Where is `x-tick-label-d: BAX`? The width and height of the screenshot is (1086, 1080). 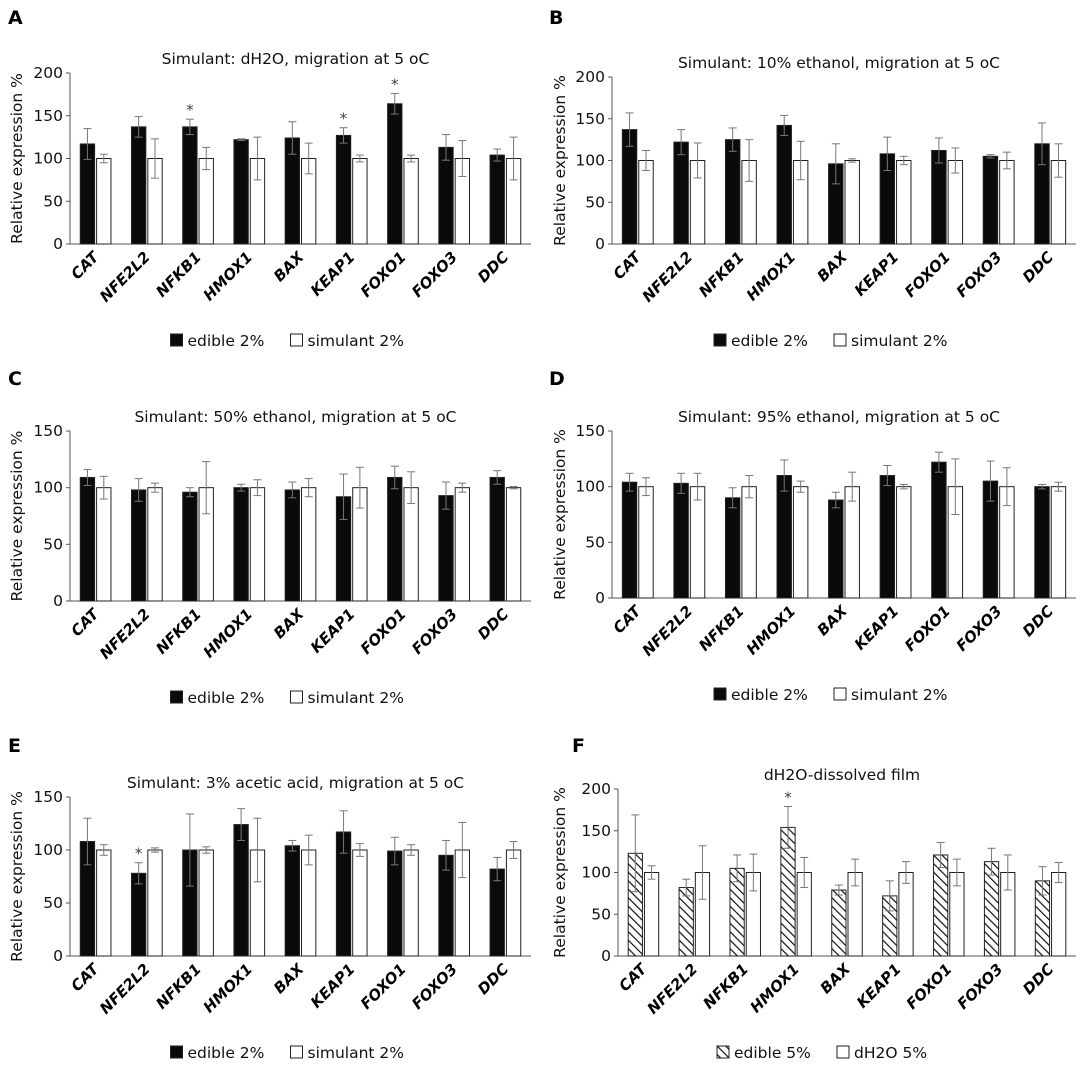
x-tick-label-d: BAX is located at coordinates (833, 620).